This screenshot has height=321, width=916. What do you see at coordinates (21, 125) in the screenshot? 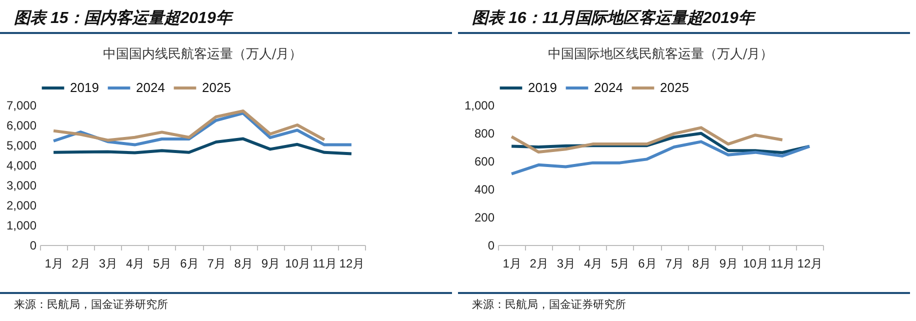
I see `y-tick-label: 6,000` at bounding box center [21, 125].